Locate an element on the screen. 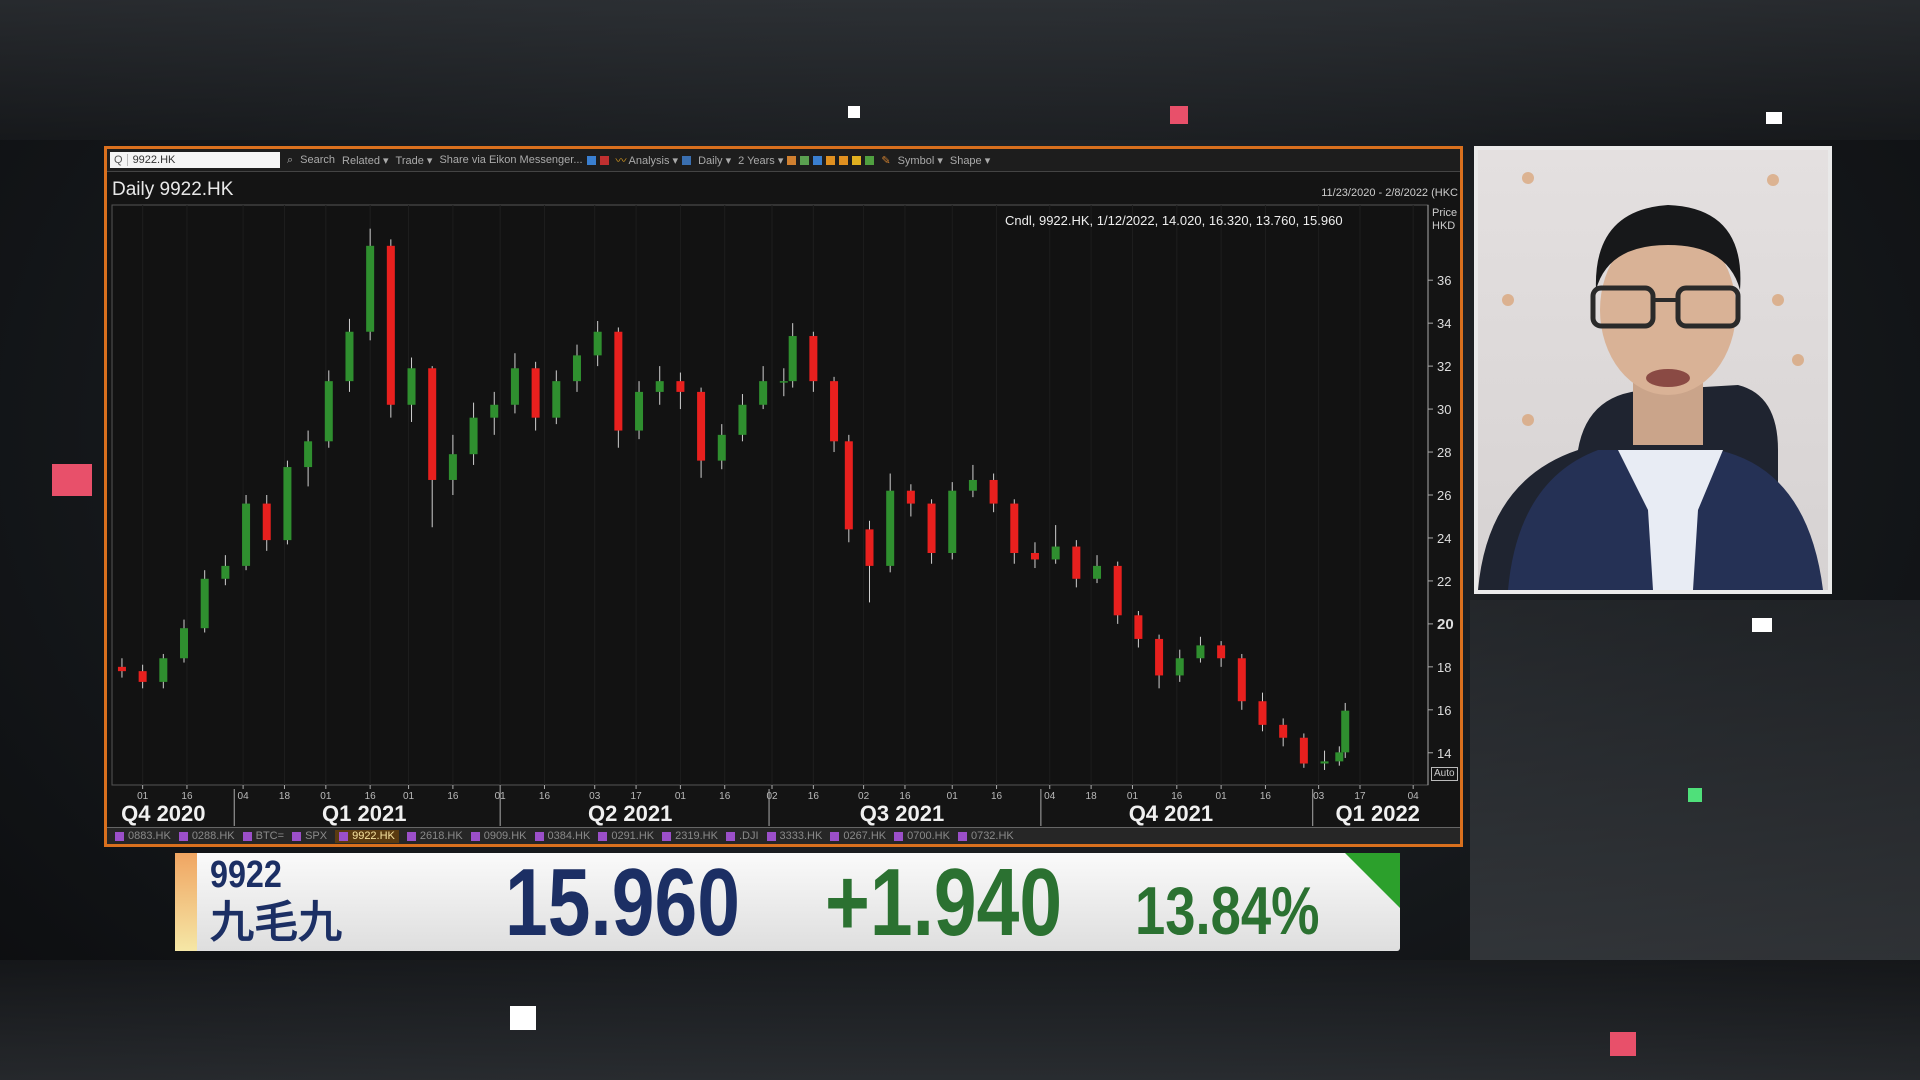 This screenshot has height=1080, width=1920. y-tick-label: 20 is located at coordinates (1445, 624).